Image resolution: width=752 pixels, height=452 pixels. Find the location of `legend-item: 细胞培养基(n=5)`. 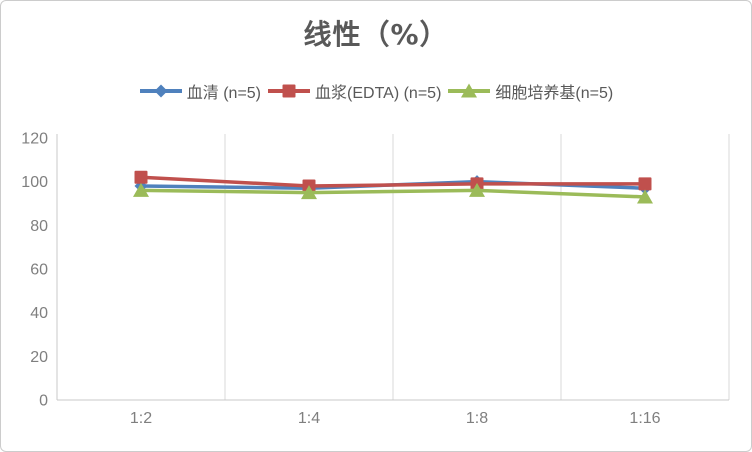

legend-item: 细胞培养基(n=5) is located at coordinates (530, 91).